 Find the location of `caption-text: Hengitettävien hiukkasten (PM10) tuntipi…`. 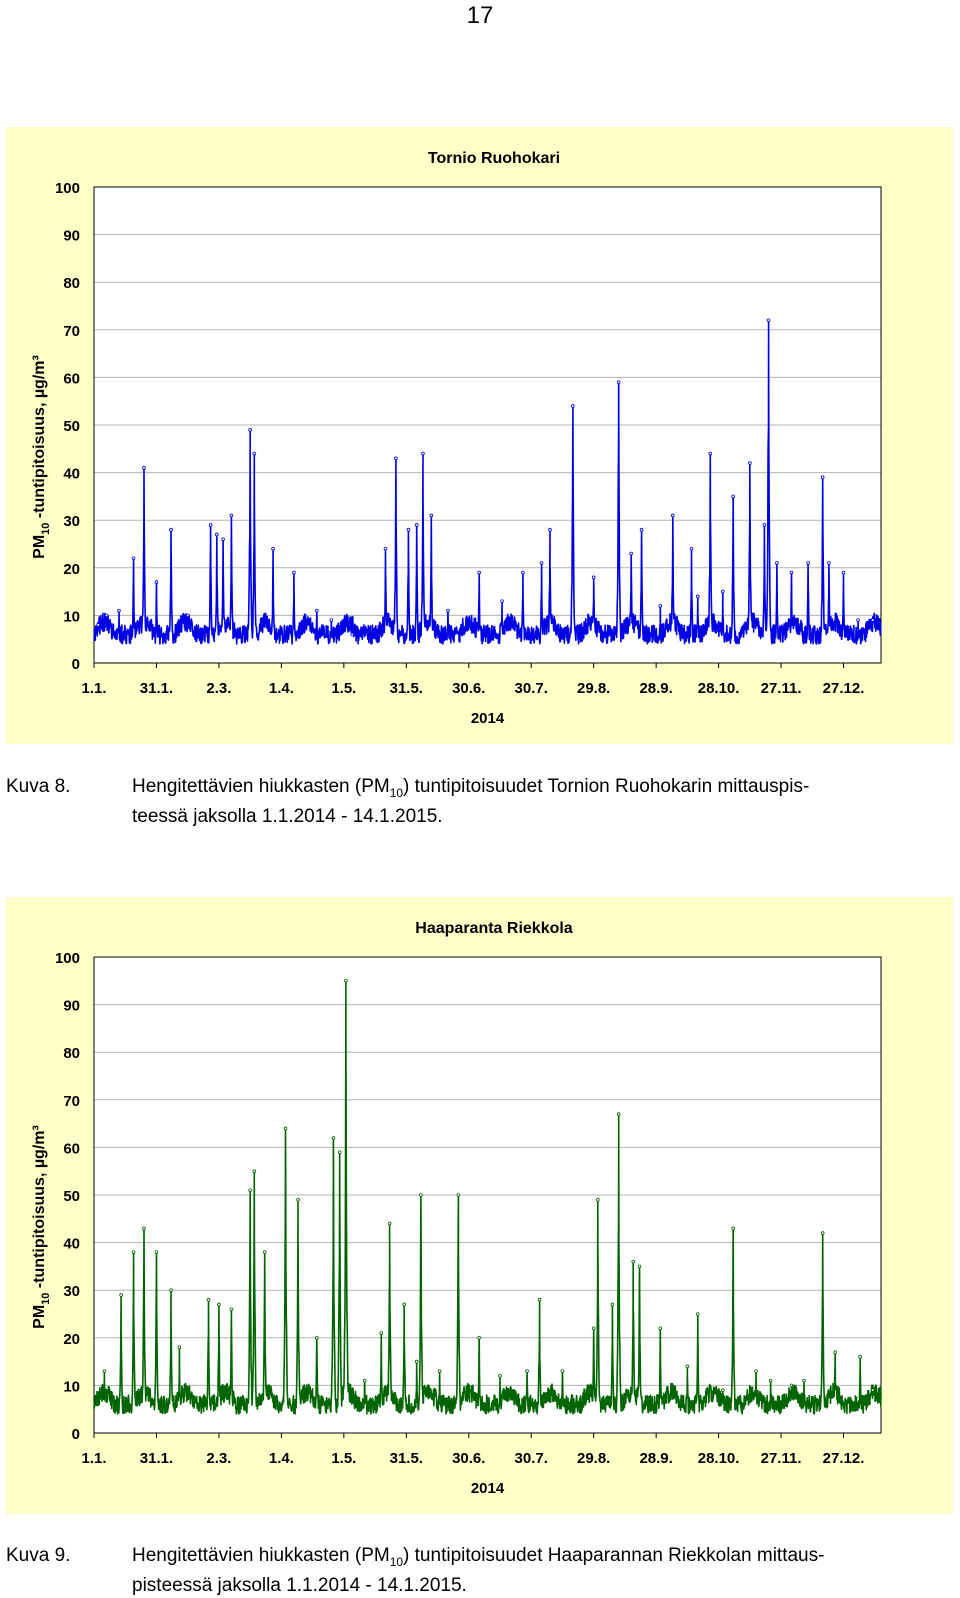

caption-text: Hengitettävien hiukkasten (PM10) tuntipi… is located at coordinates (542, 1571).